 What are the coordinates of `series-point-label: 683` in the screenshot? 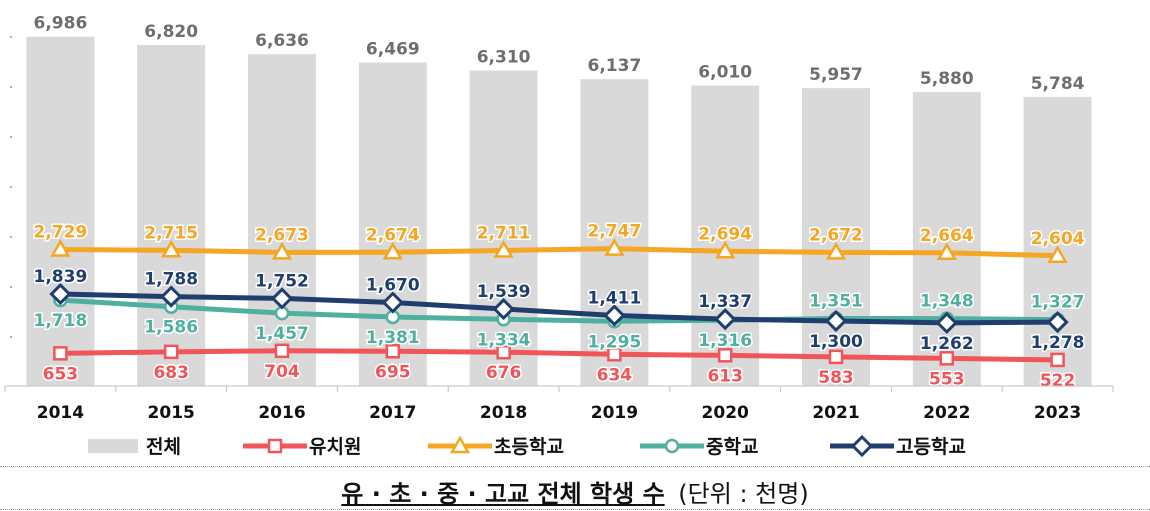 It's located at (171, 373).